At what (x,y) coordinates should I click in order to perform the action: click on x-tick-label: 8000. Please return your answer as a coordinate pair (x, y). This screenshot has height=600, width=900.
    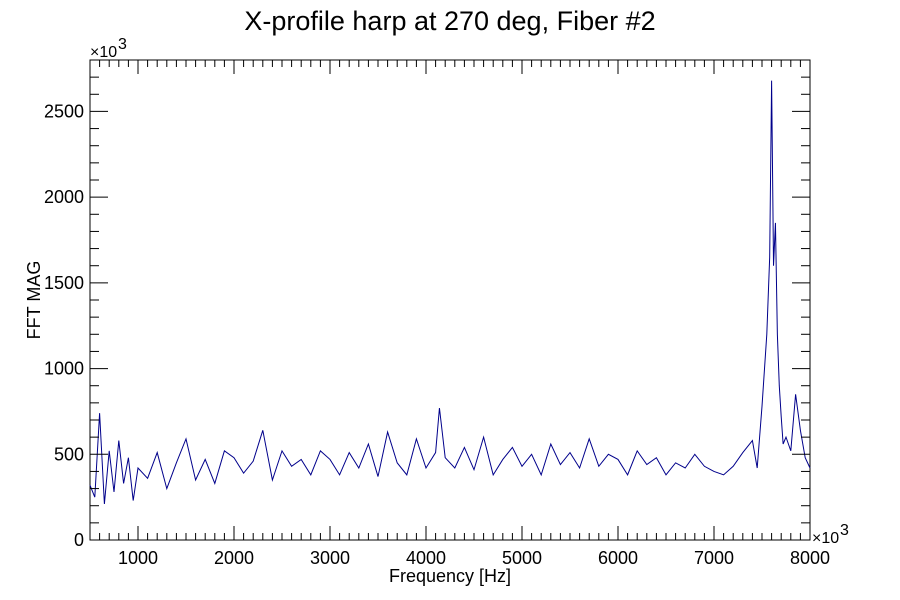
    Looking at the image, I should click on (810, 558).